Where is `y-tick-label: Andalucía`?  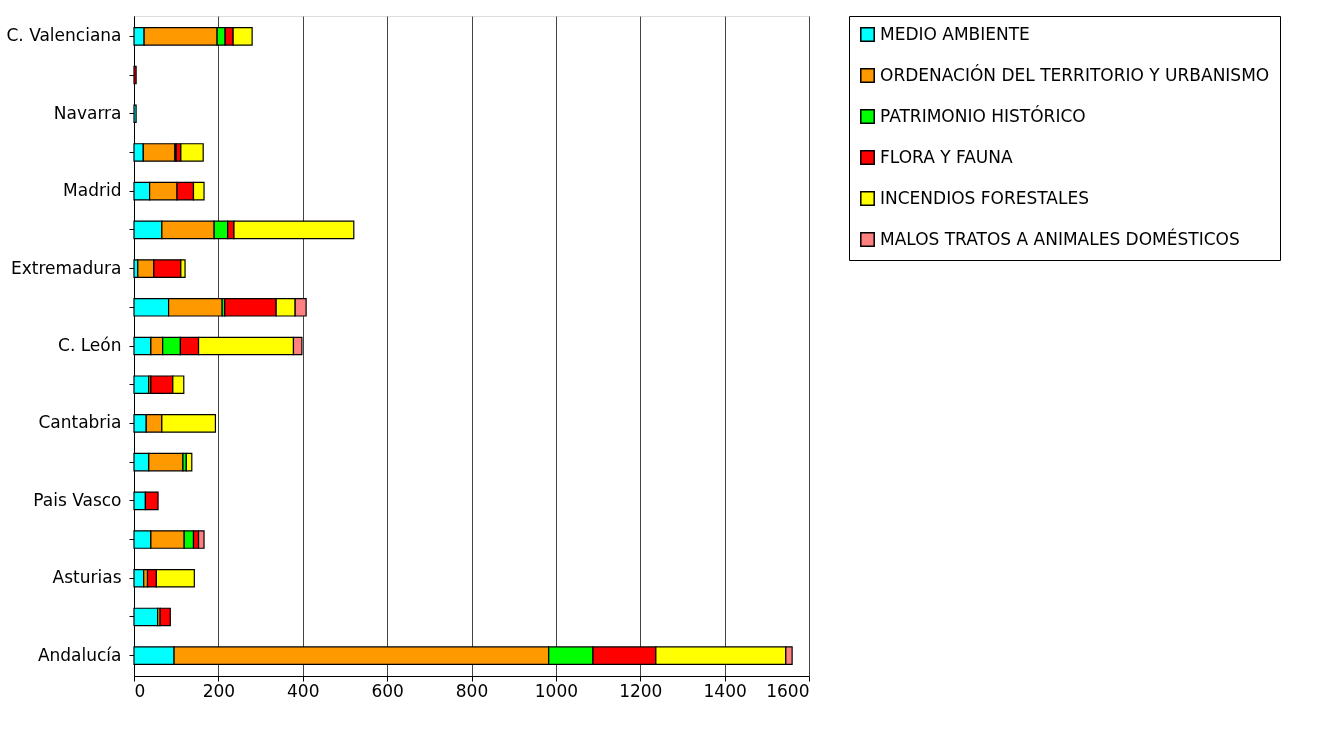
y-tick-label: Andalucía is located at coordinates (79, 654).